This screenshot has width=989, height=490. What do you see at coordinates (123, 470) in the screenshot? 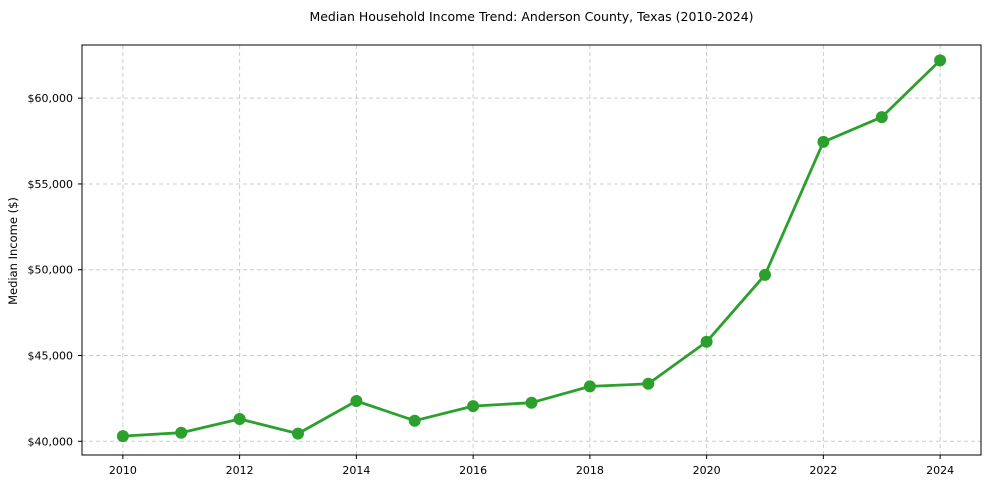
I see `x-tick-label: 2010` at bounding box center [123, 470].